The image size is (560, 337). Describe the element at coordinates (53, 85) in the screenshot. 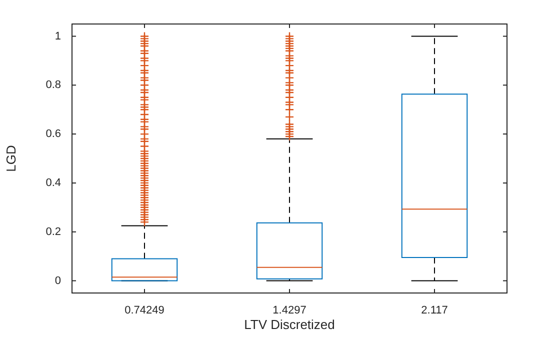

I see `y-tick-label: 0.8` at that location.